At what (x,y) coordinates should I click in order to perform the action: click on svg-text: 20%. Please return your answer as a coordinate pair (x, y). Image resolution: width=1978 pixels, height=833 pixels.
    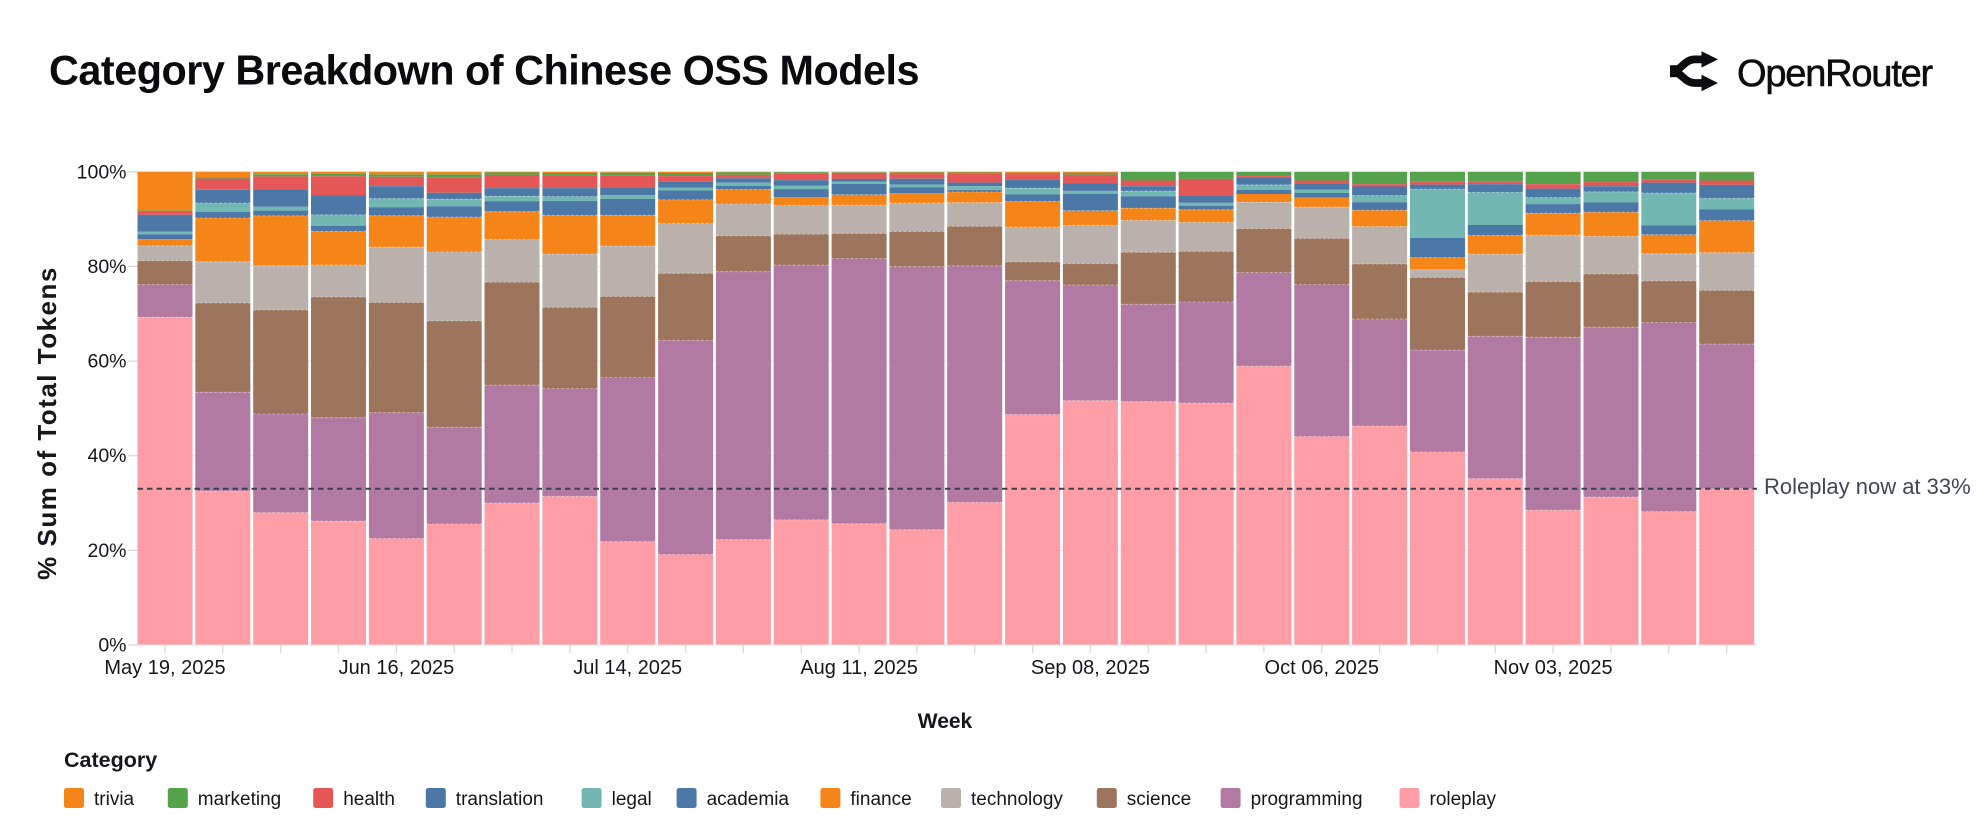
    Looking at the image, I should click on (106, 551).